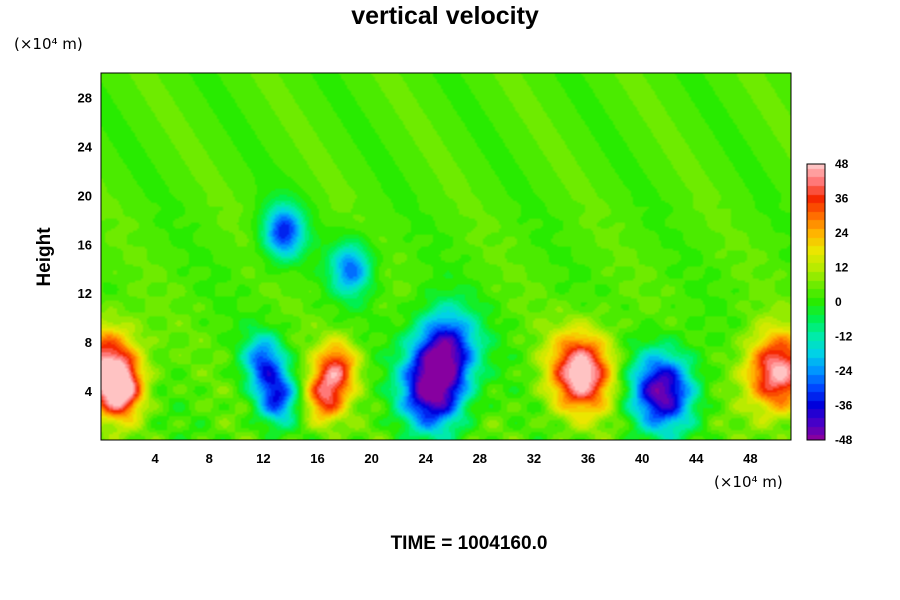 The width and height of the screenshot is (900, 600). Describe the element at coordinates (371, 458) in the screenshot. I see `x-tick-label: 20` at that location.